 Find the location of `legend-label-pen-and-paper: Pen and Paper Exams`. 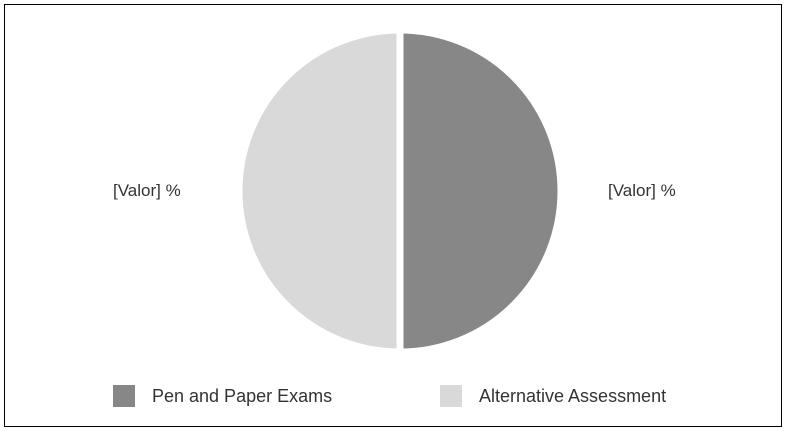

legend-label-pen-and-paper: Pen and Paper Exams is located at coordinates (242, 395).